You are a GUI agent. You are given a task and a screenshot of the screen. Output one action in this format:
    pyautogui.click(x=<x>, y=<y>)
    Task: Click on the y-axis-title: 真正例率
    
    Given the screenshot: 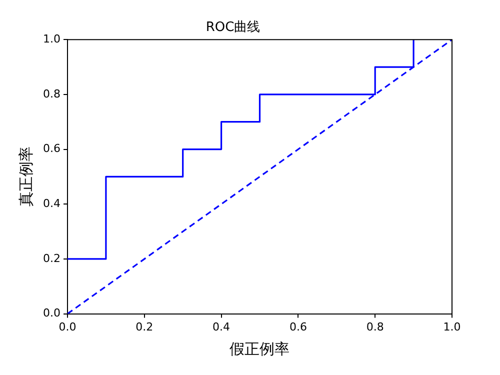 What is the action you would take?
    pyautogui.click(x=25, y=176)
    